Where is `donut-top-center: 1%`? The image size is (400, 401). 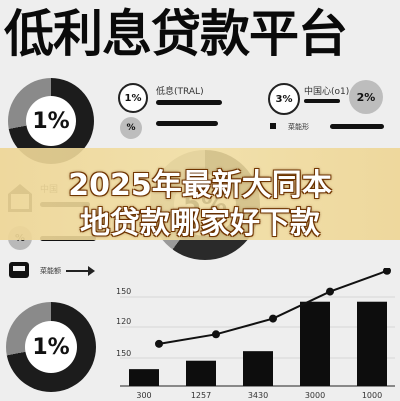
donut-top-center: 1% is located at coordinates (51, 121).